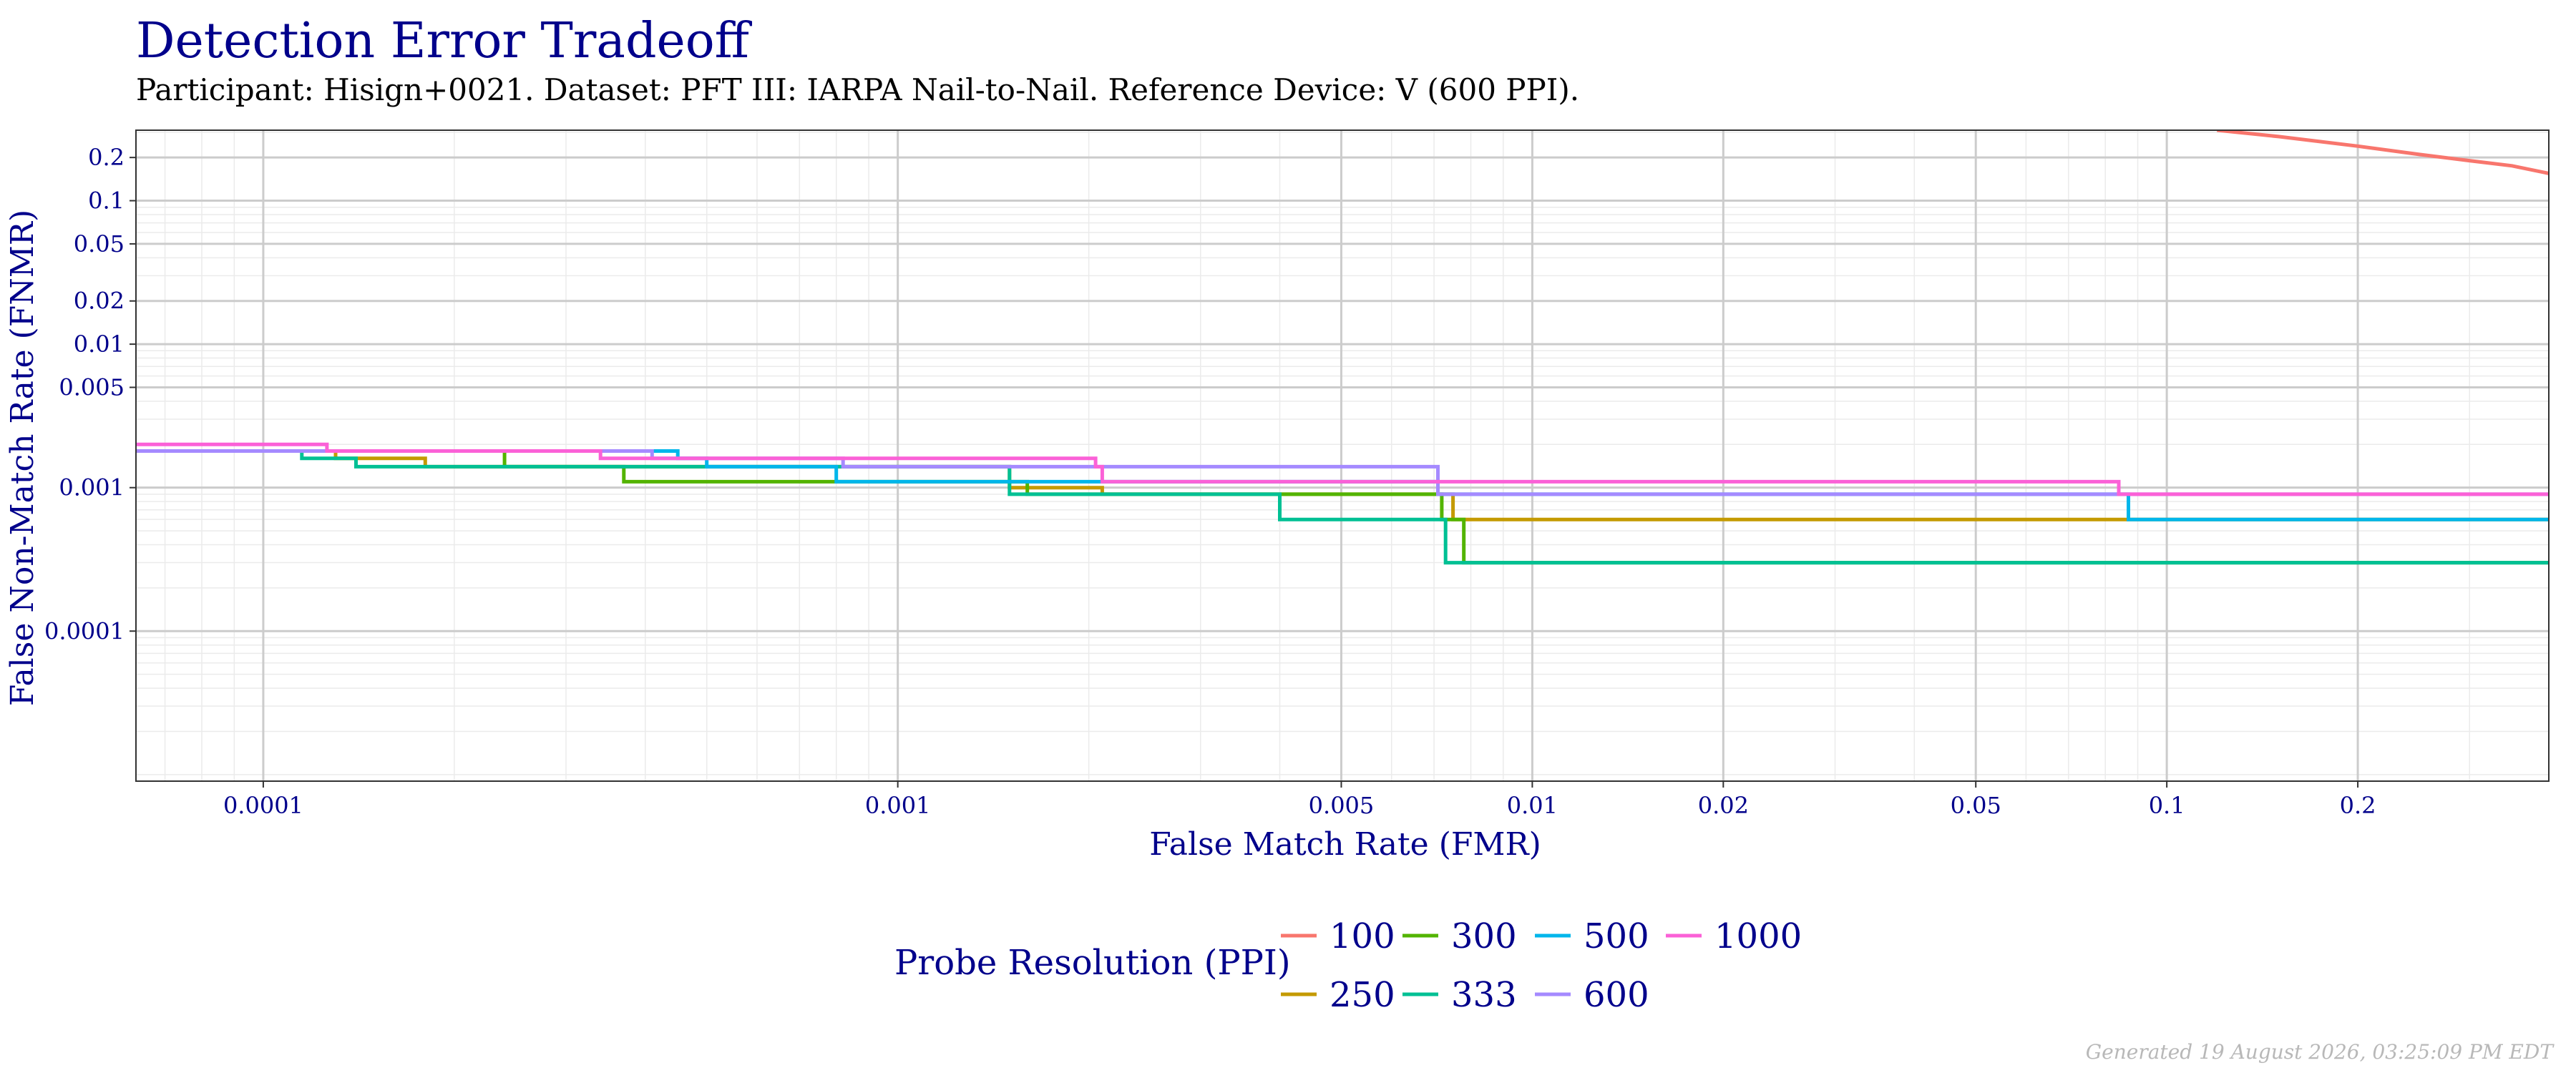  Describe the element at coordinates (1758, 936) in the screenshot. I see `legend-label-1000: 1000` at that location.